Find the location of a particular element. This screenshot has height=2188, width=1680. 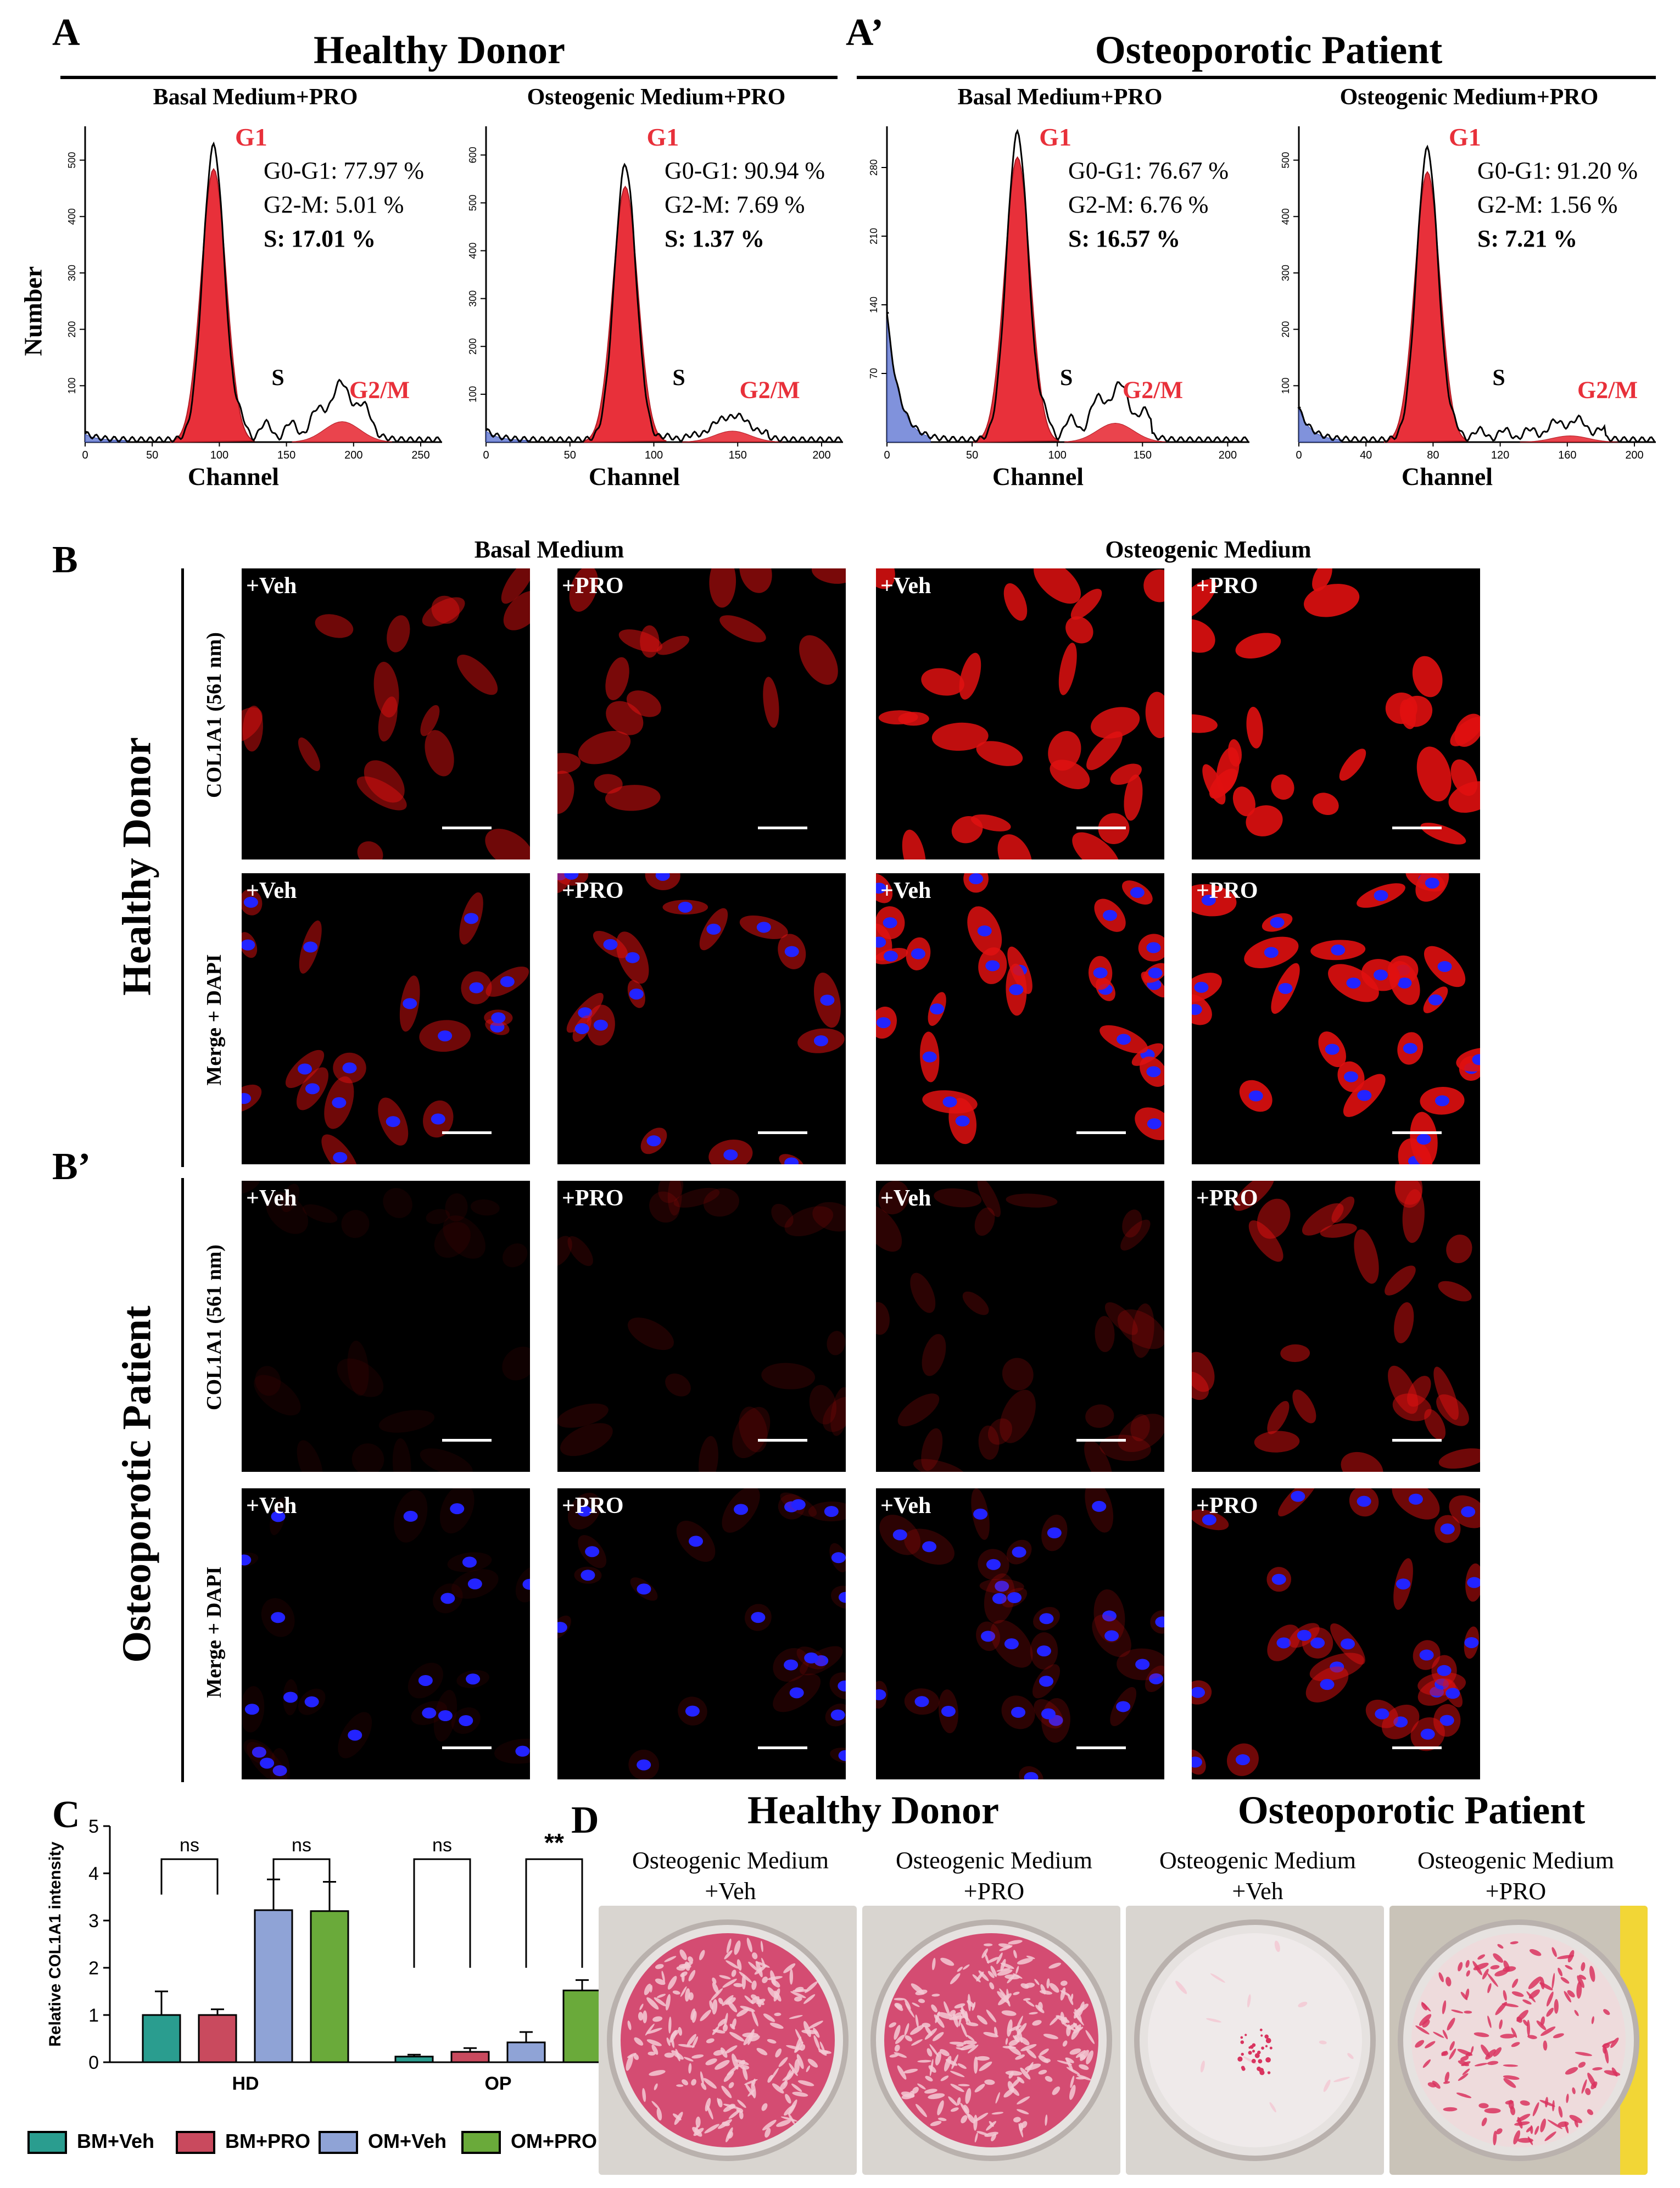

hist-x-label: Channel is located at coordinates (1447, 476).